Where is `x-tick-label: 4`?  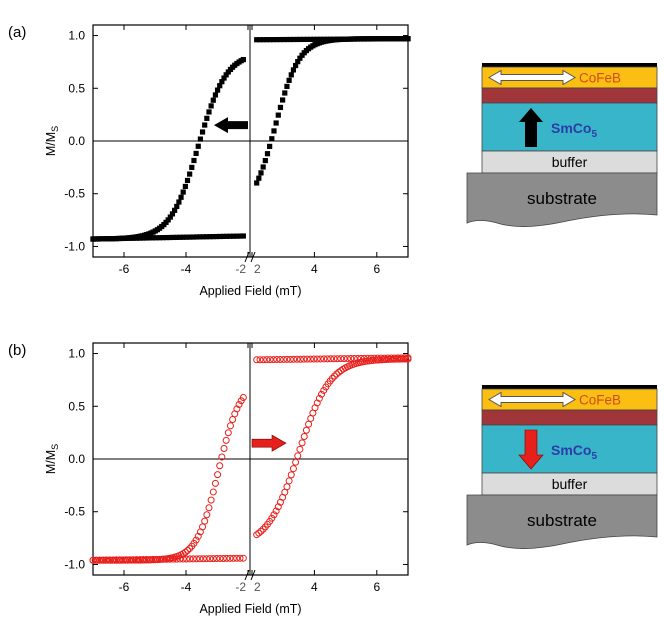
x-tick-label: 4 is located at coordinates (314, 587).